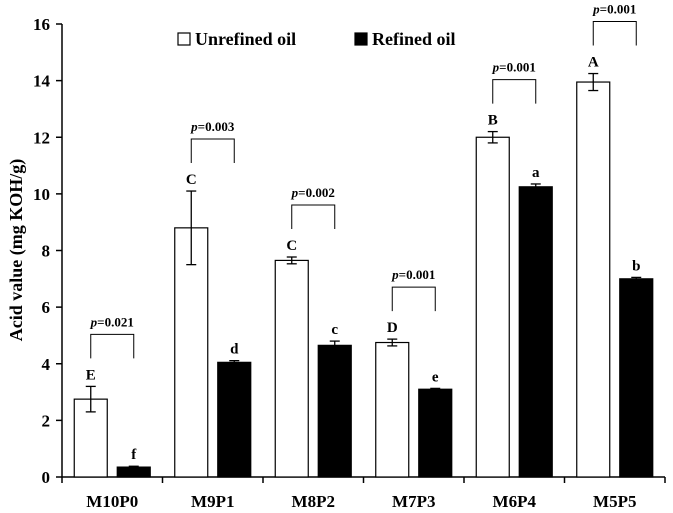  I want to click on y-tick-label: 14, so click(42, 81).